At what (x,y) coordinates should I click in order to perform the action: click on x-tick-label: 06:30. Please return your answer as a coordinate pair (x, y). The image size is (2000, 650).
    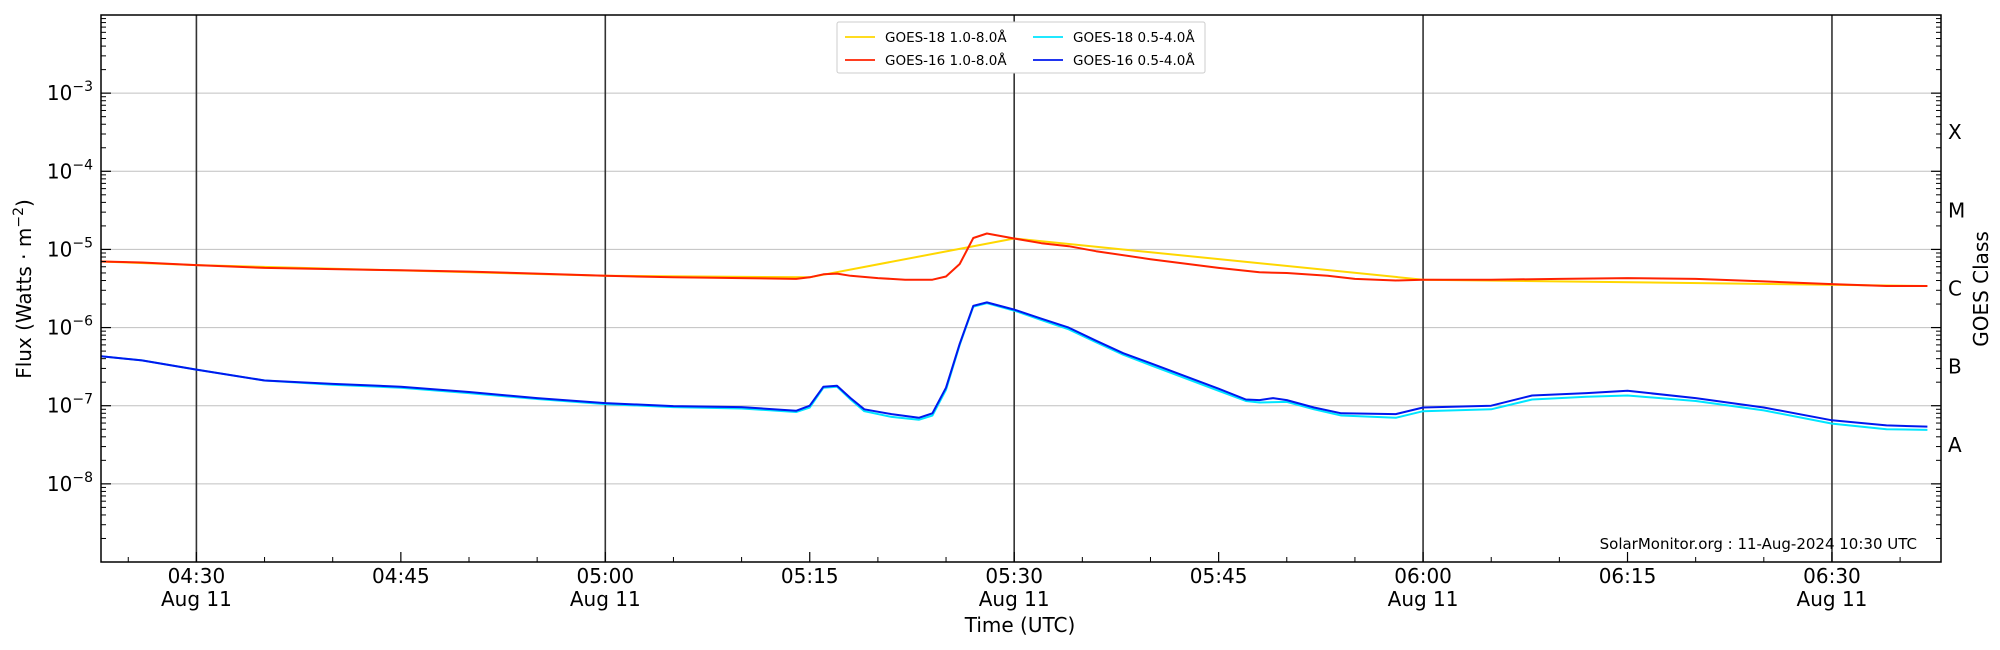
    Looking at the image, I should click on (1832, 576).